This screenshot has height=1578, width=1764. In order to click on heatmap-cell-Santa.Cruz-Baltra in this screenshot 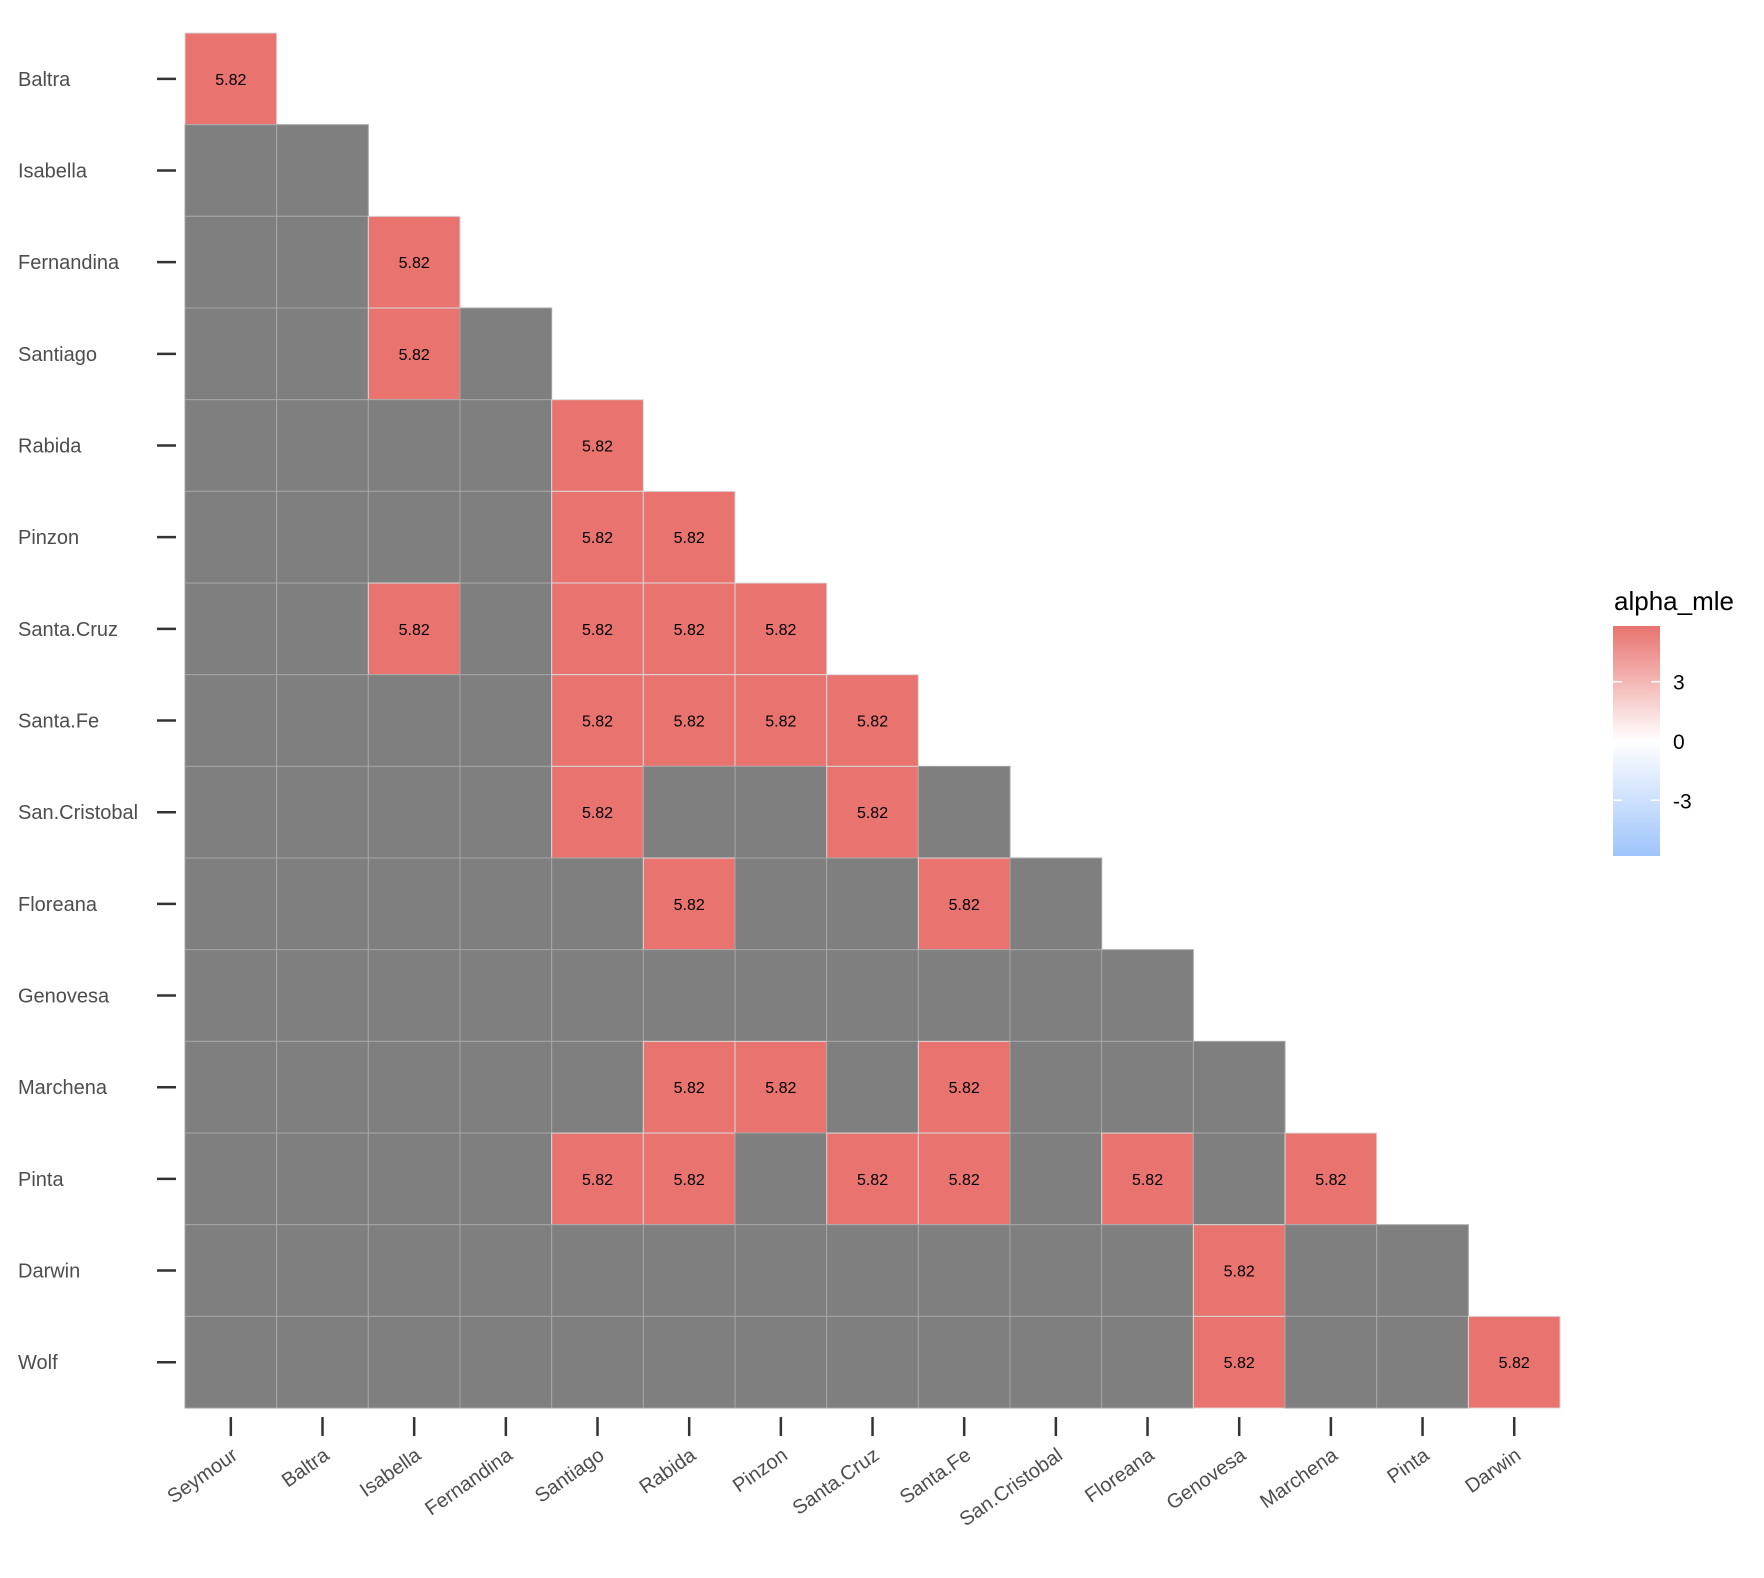, I will do `click(322, 629)`.